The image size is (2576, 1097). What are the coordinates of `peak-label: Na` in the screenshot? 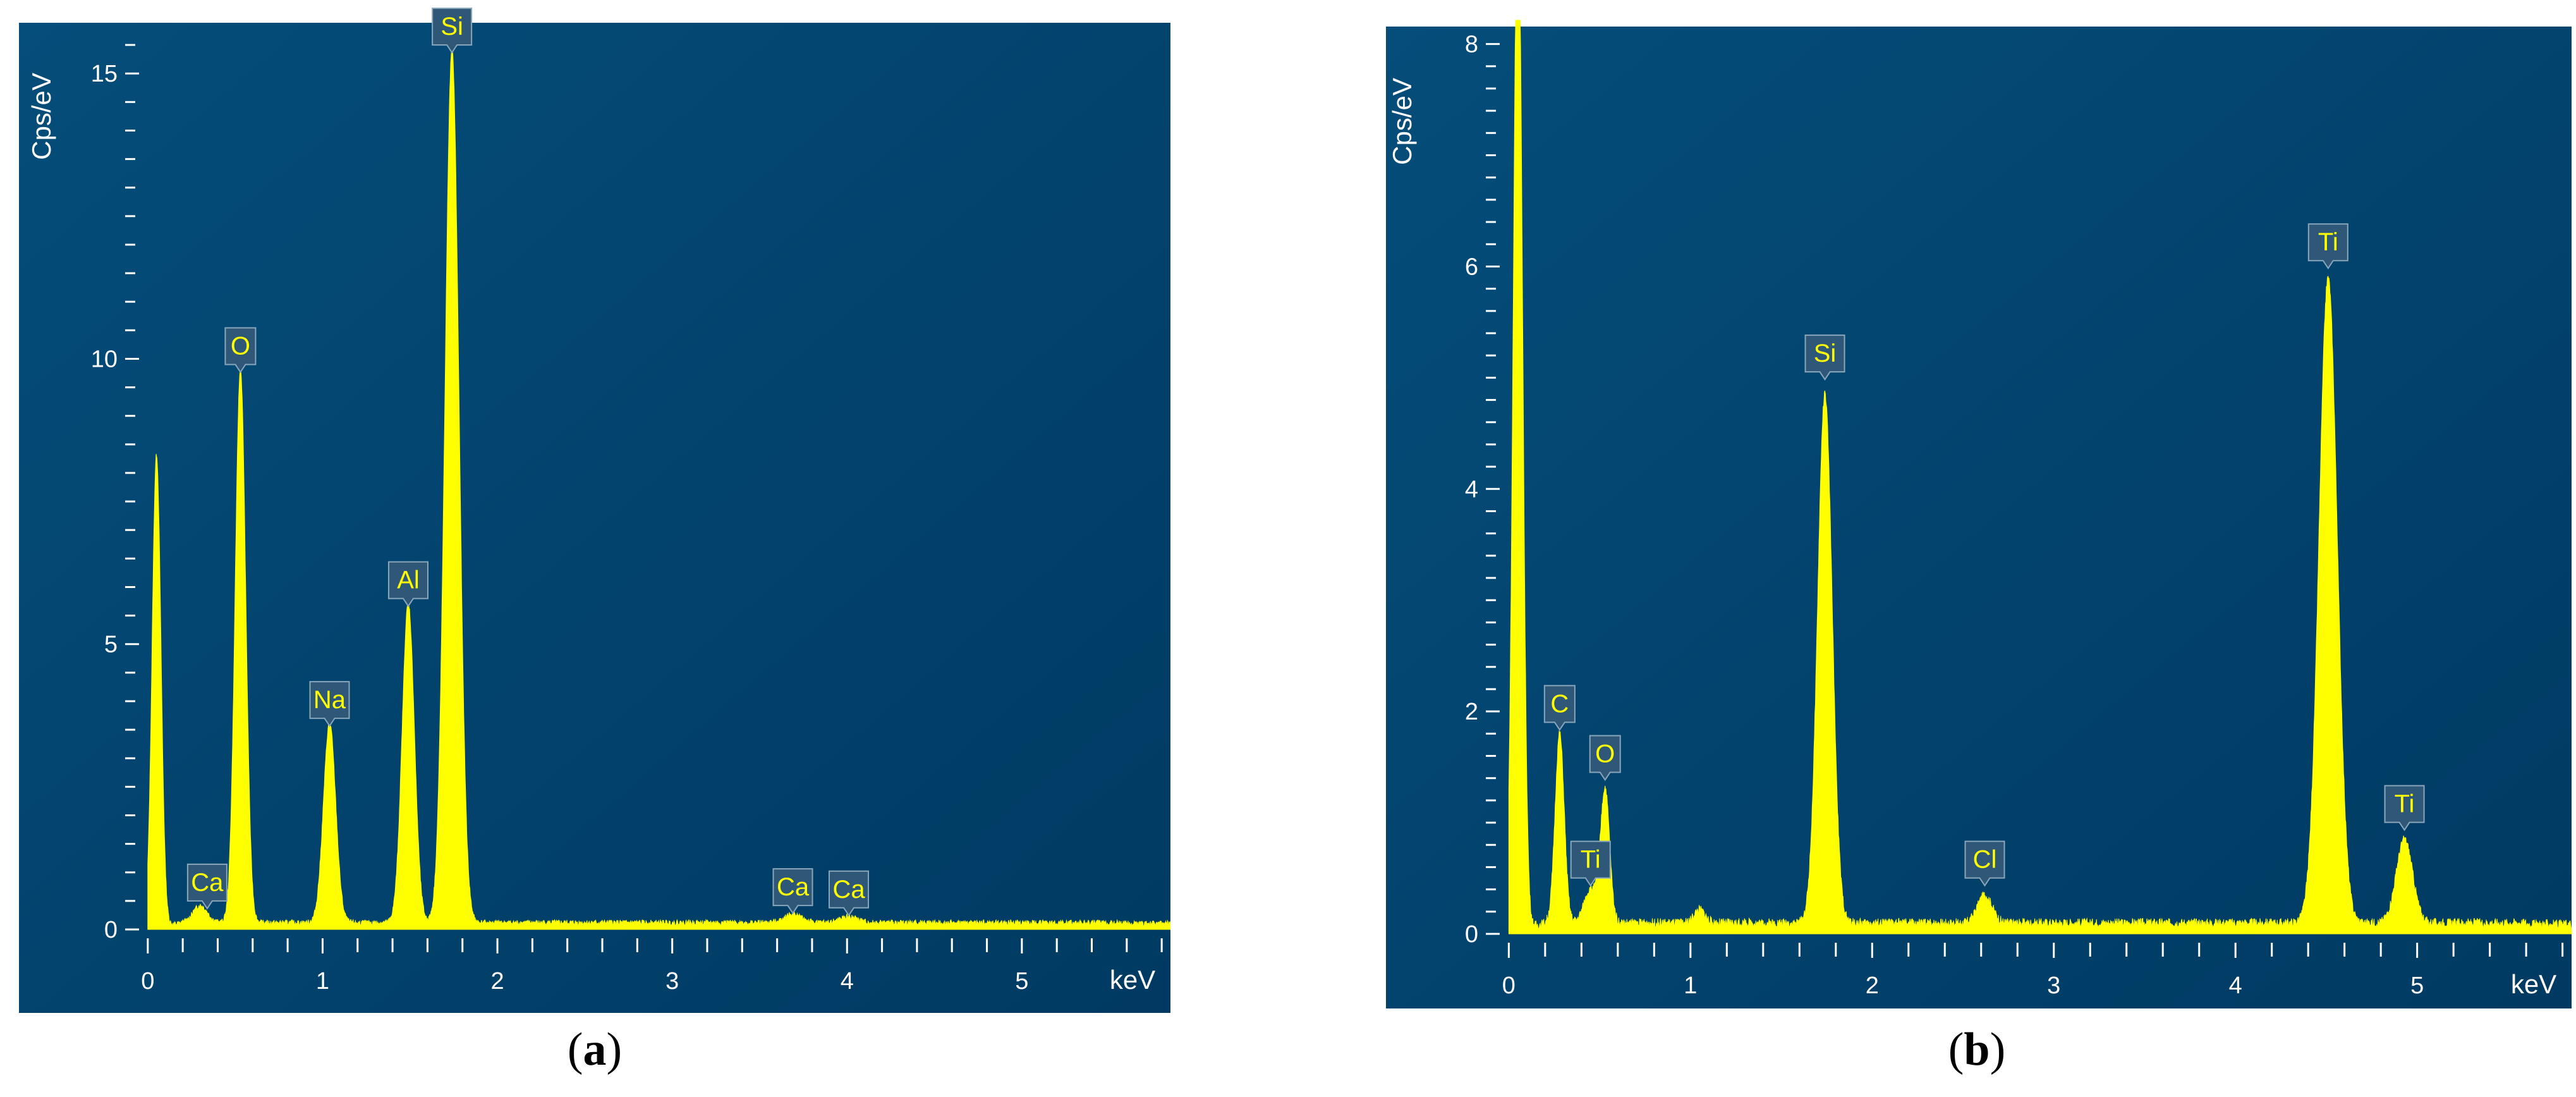 It's located at (329, 704).